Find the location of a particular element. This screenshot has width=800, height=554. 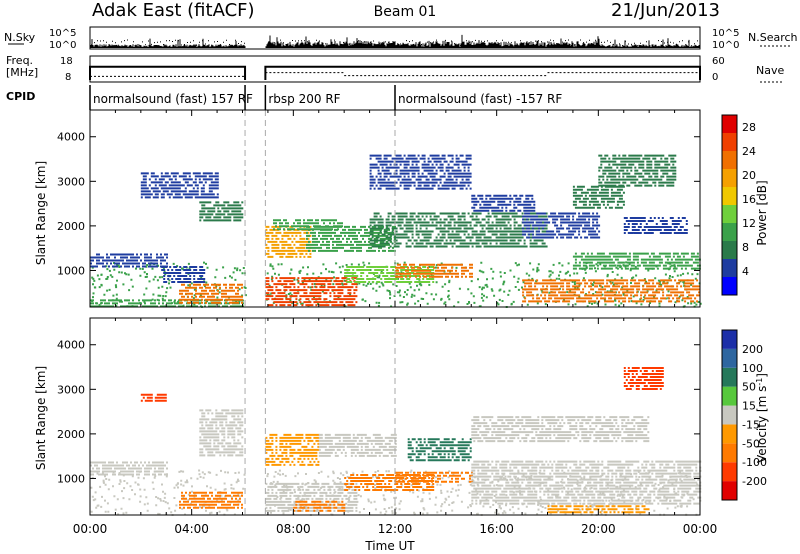

power-colorbar-tick-5: 24 is located at coordinates (749, 151).